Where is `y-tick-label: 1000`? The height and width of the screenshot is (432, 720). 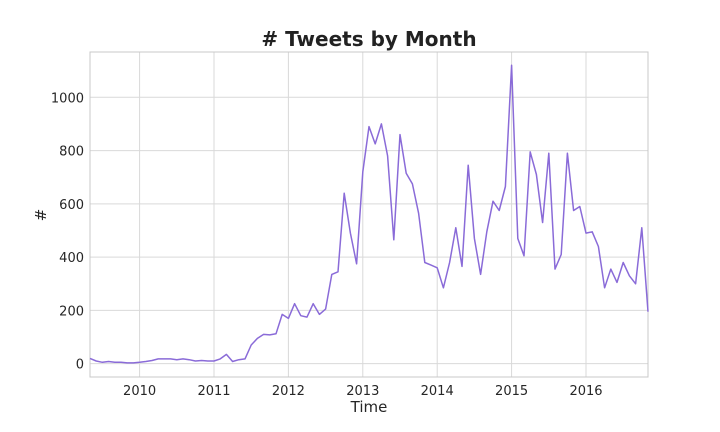 y-tick-label: 1000 is located at coordinates (67, 98).